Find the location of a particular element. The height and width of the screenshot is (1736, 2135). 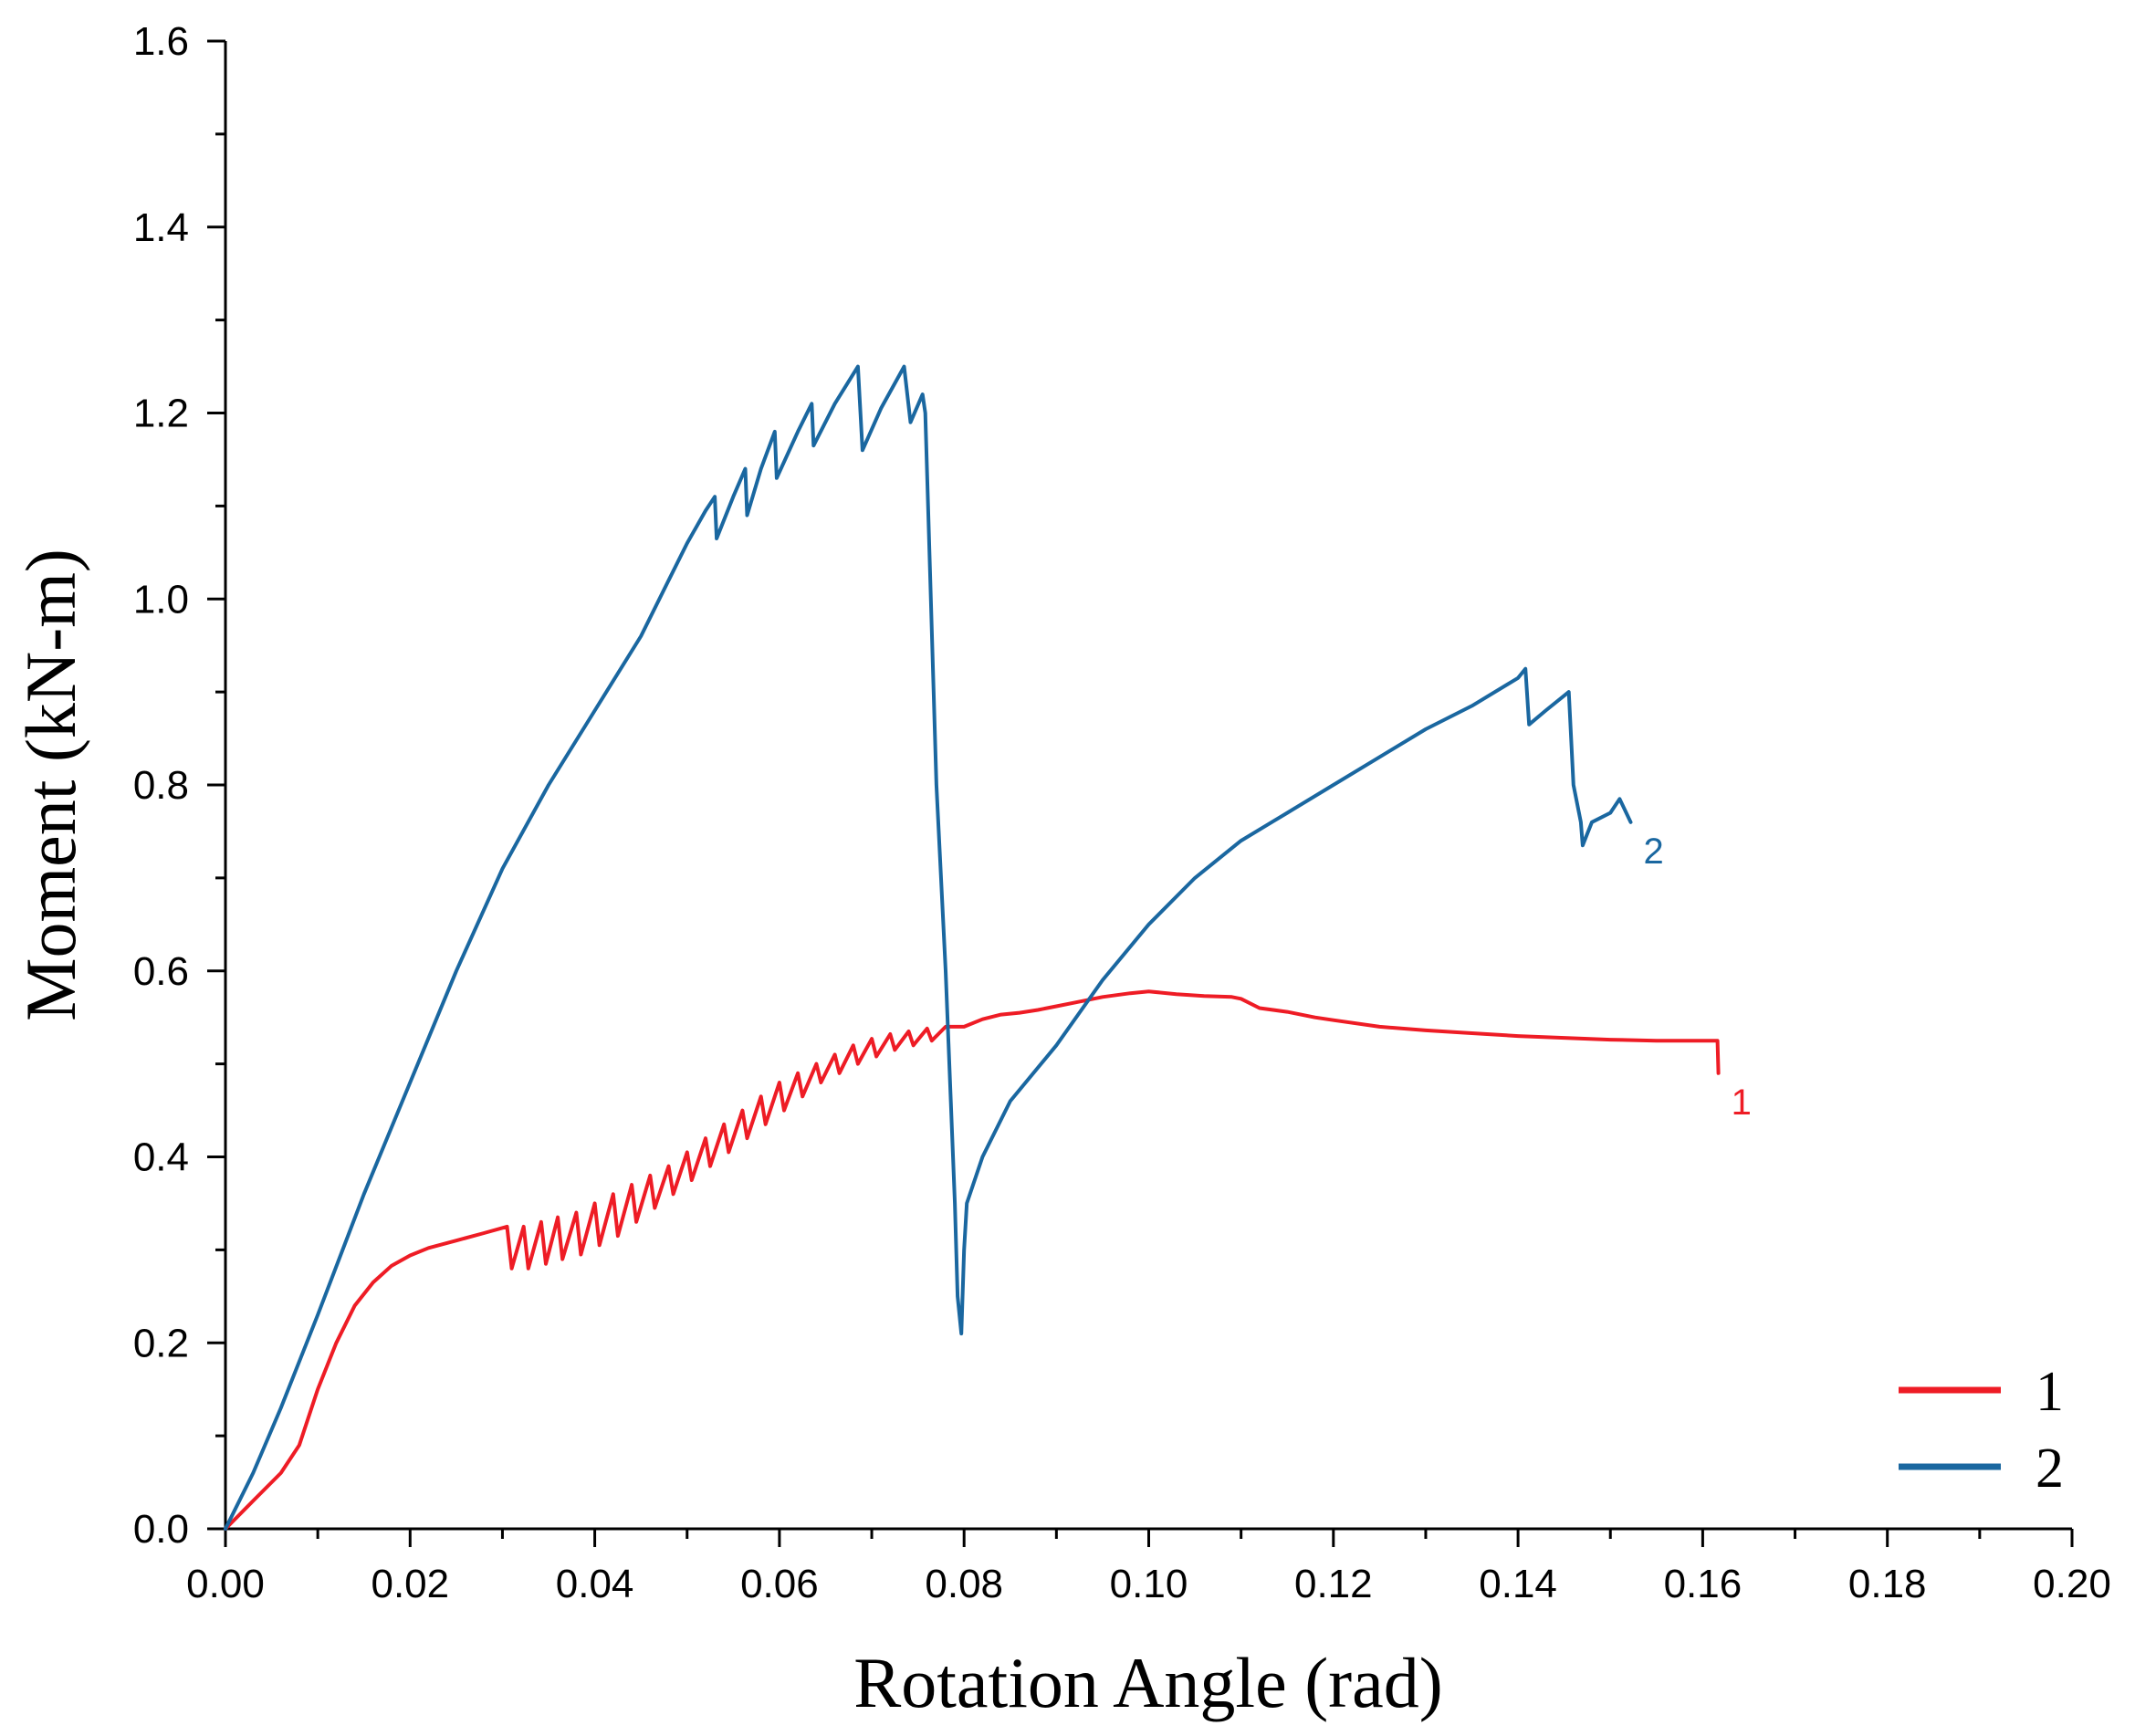

x-tick-label: 0.02 is located at coordinates (410, 1584).